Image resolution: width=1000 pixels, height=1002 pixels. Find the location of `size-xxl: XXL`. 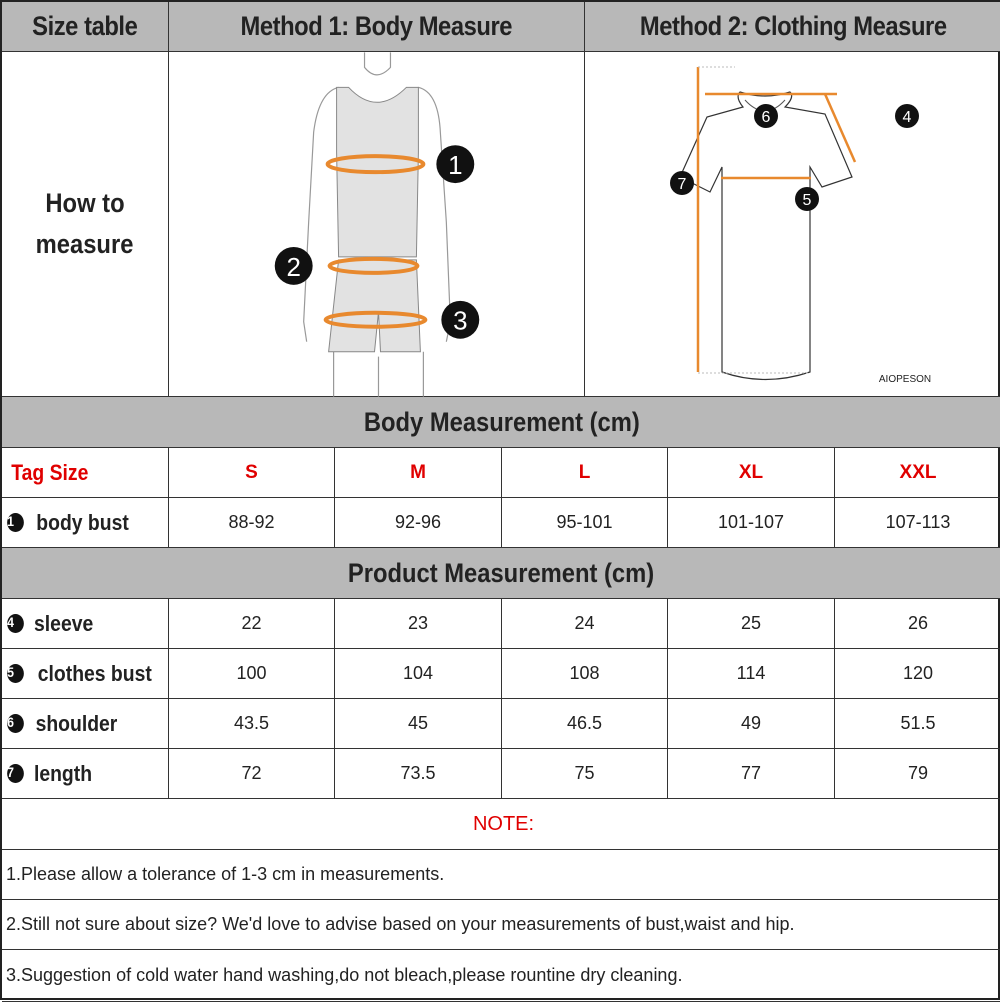

size-xxl: XXL is located at coordinates (917, 473).